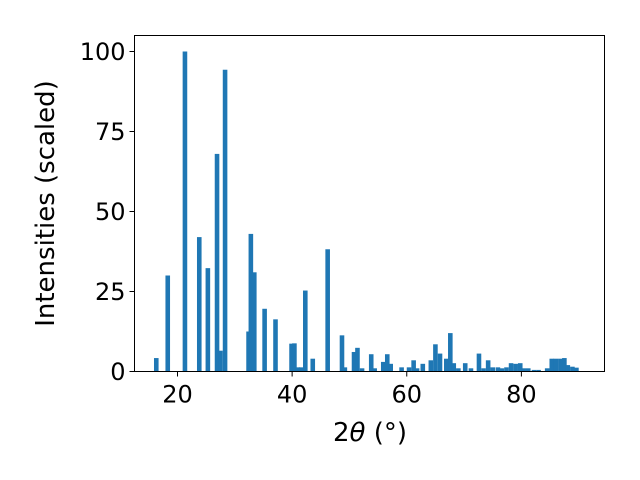  I want to click on y-axis-label: Intensities (scaled), so click(46, 203).